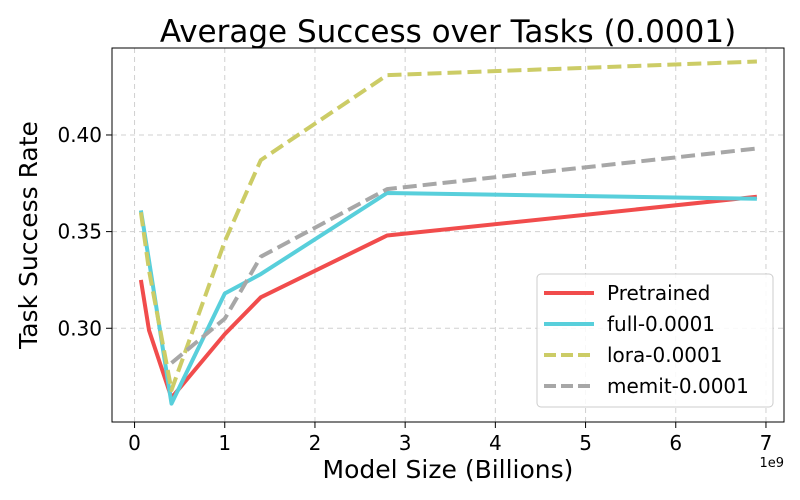 The height and width of the screenshot is (500, 800). I want to click on legend-label-memit-0-0001: memit-0.0001, so click(678, 386).